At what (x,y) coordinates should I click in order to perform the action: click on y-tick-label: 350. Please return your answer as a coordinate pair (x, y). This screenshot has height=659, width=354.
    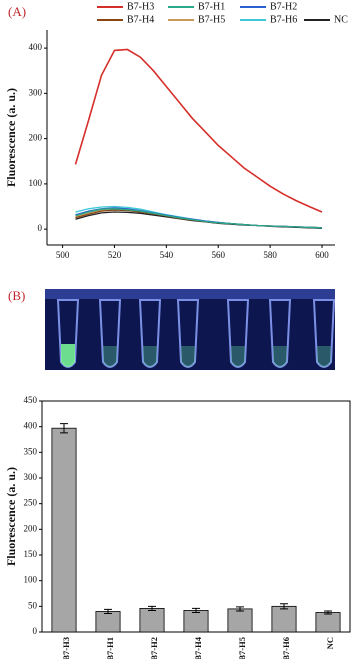
    Looking at the image, I should click on (31, 451).